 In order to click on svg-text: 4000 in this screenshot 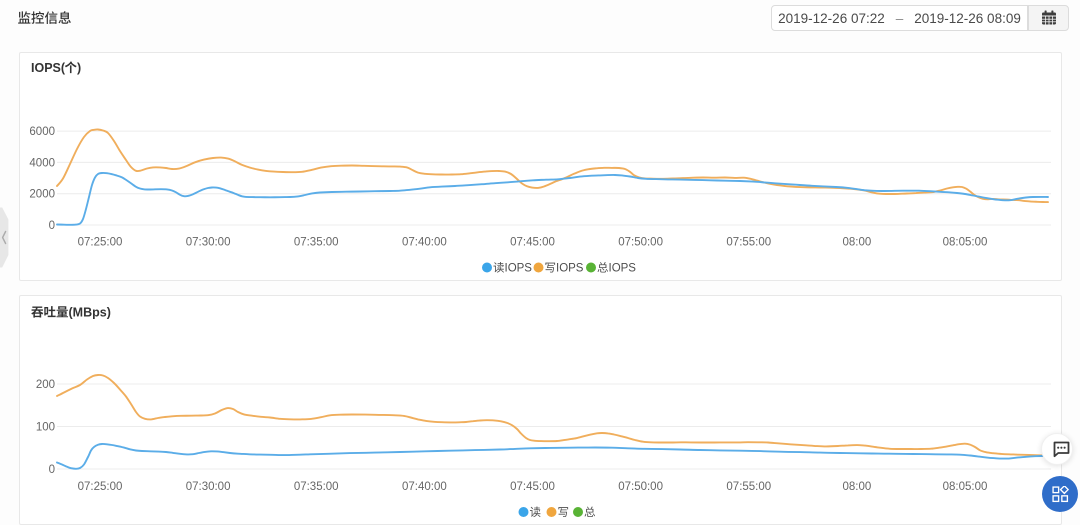, I will do `click(42, 163)`.